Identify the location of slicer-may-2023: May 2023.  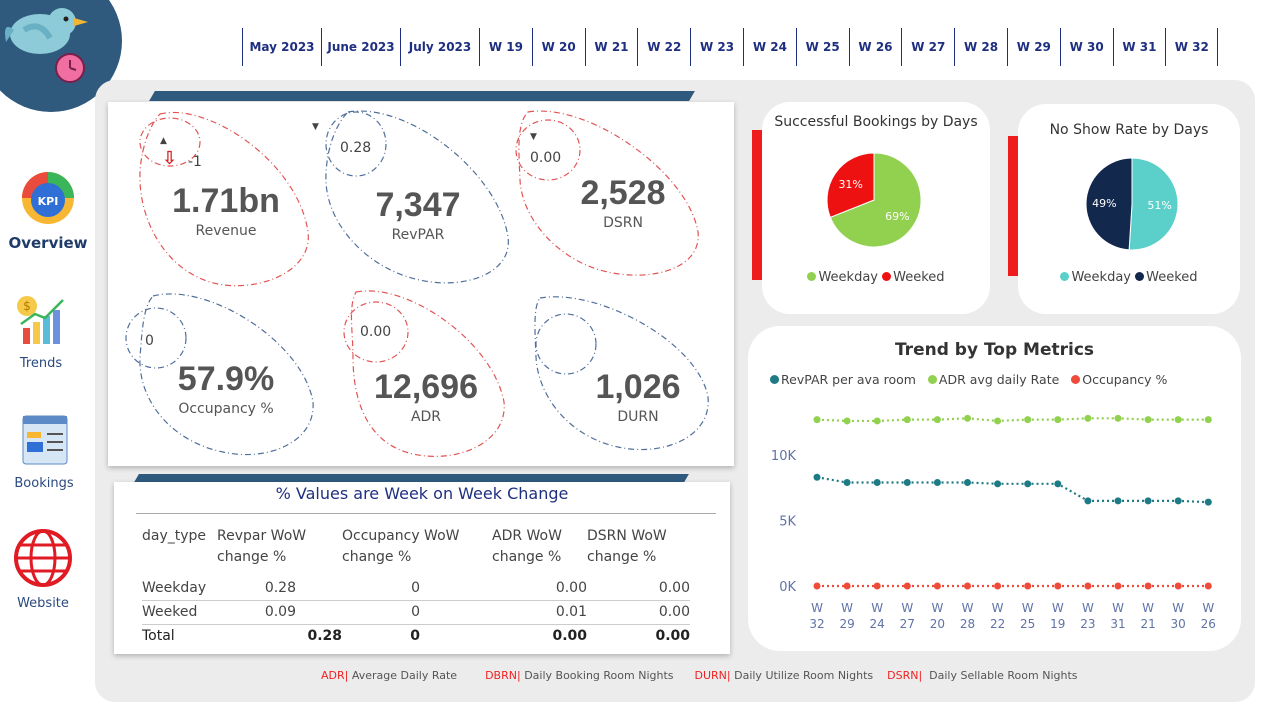
(281, 47).